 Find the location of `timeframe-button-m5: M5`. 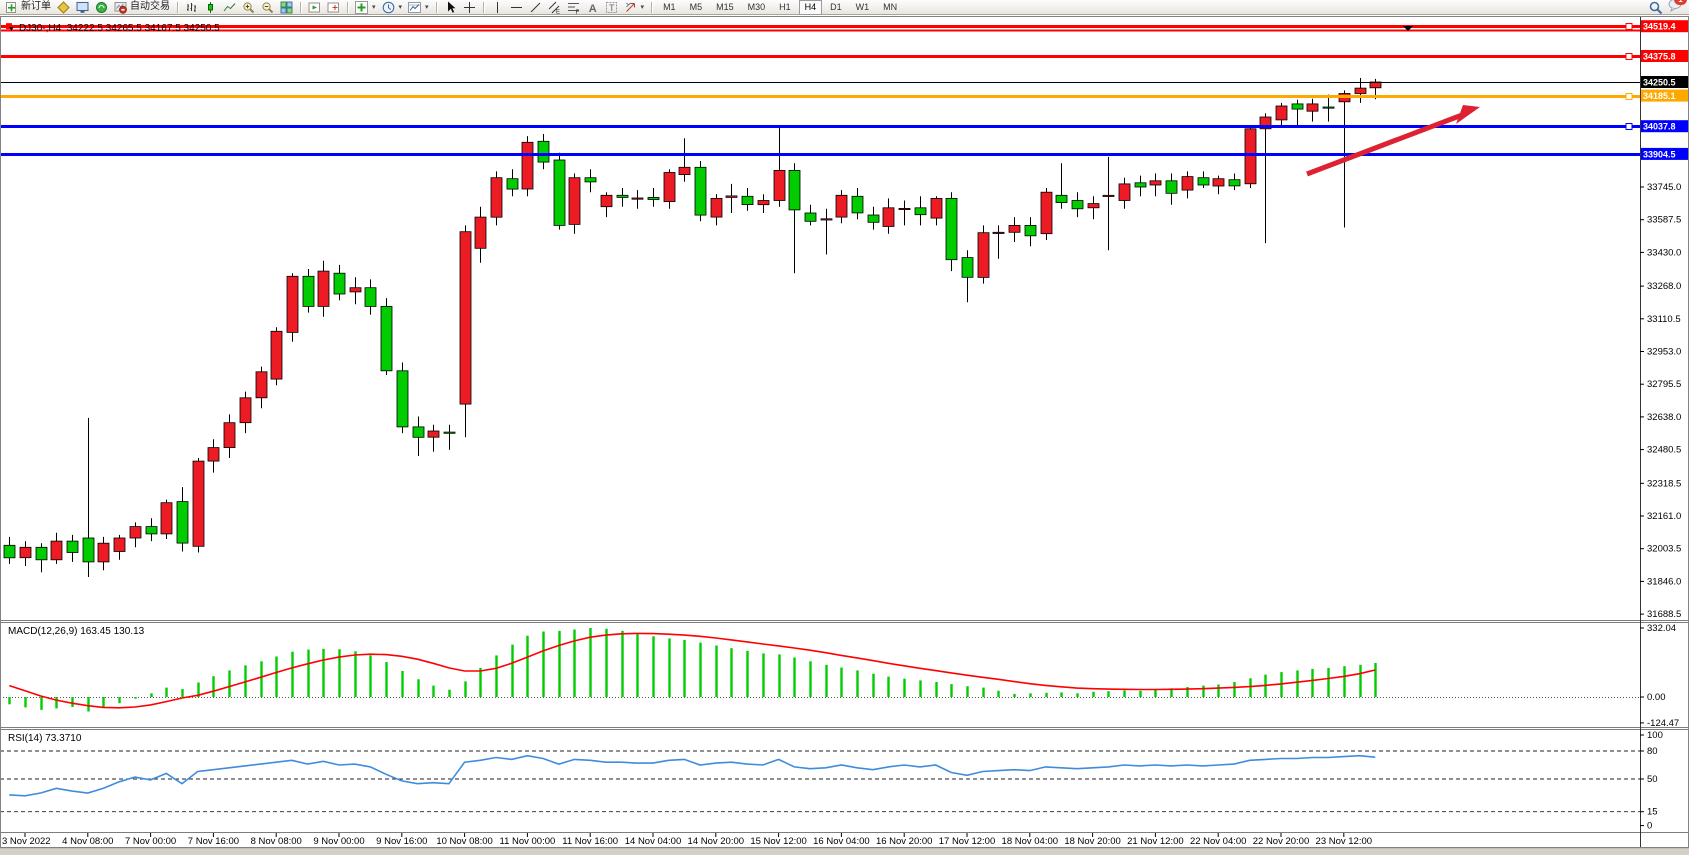

timeframe-button-m5: M5 is located at coordinates (696, 6).